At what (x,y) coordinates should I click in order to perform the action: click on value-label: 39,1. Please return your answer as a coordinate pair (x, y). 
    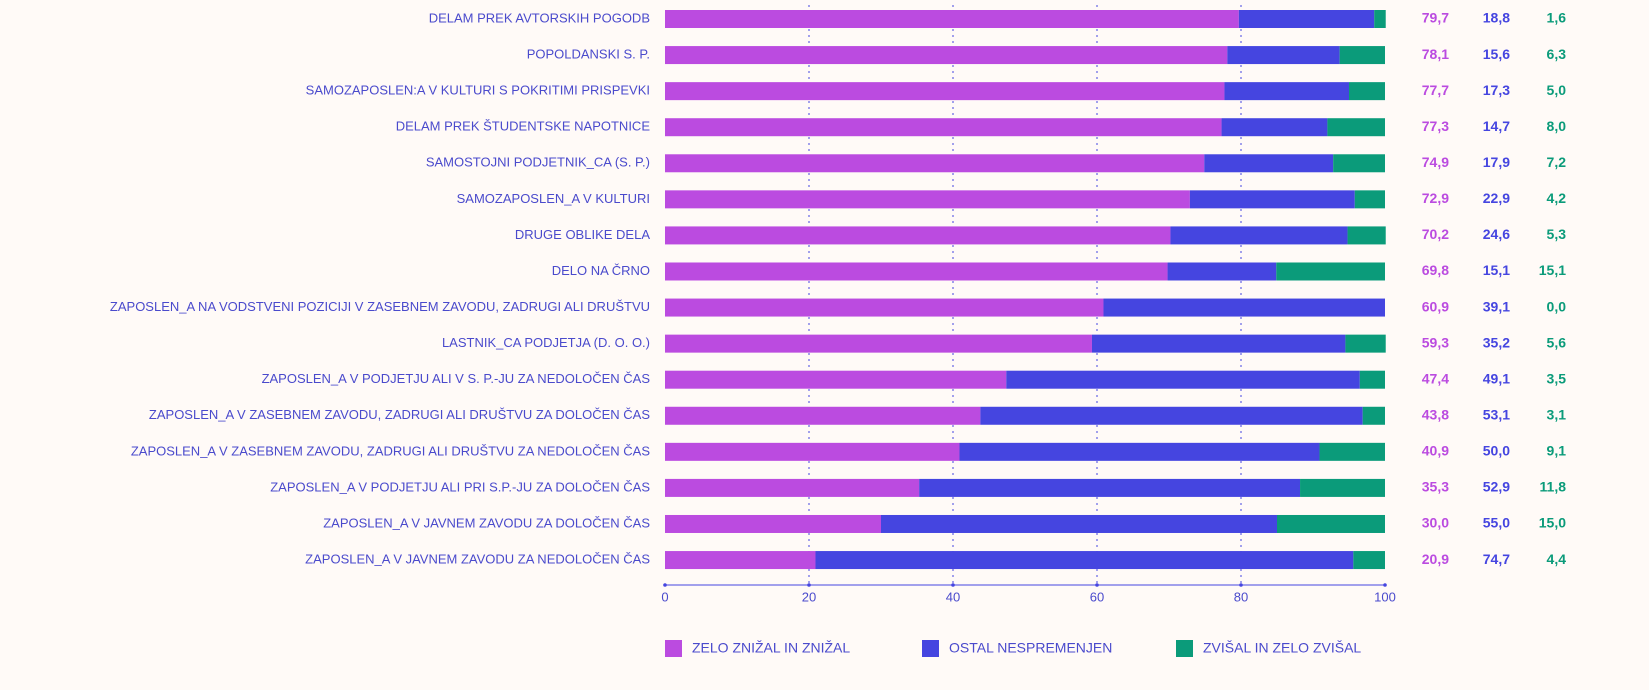
    Looking at the image, I should click on (1496, 306).